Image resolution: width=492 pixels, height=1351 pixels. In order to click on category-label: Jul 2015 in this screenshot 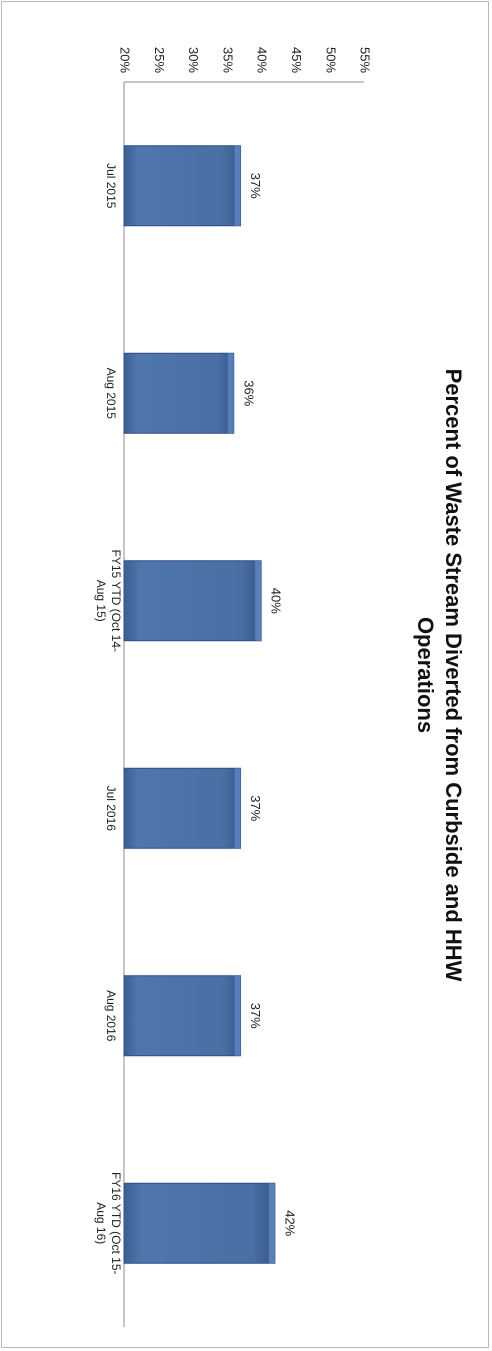, I will do `click(111, 186)`.